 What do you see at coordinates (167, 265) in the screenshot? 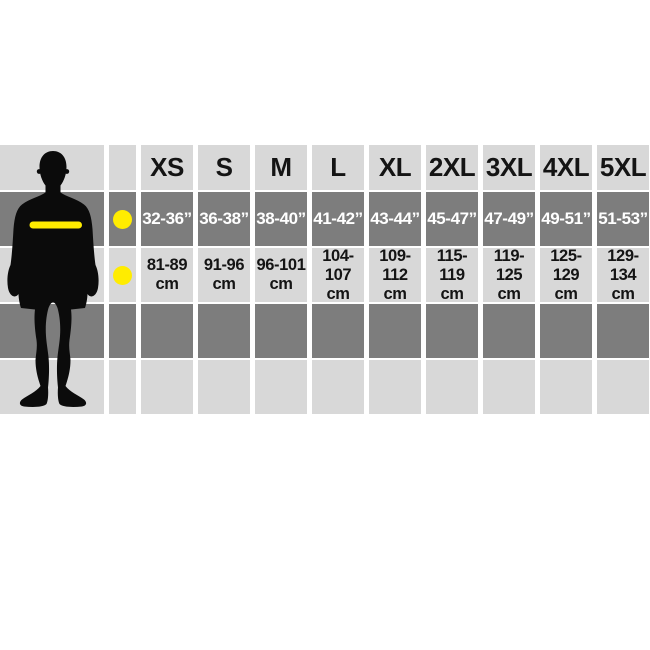
I see `cm-value: 81-89` at bounding box center [167, 265].